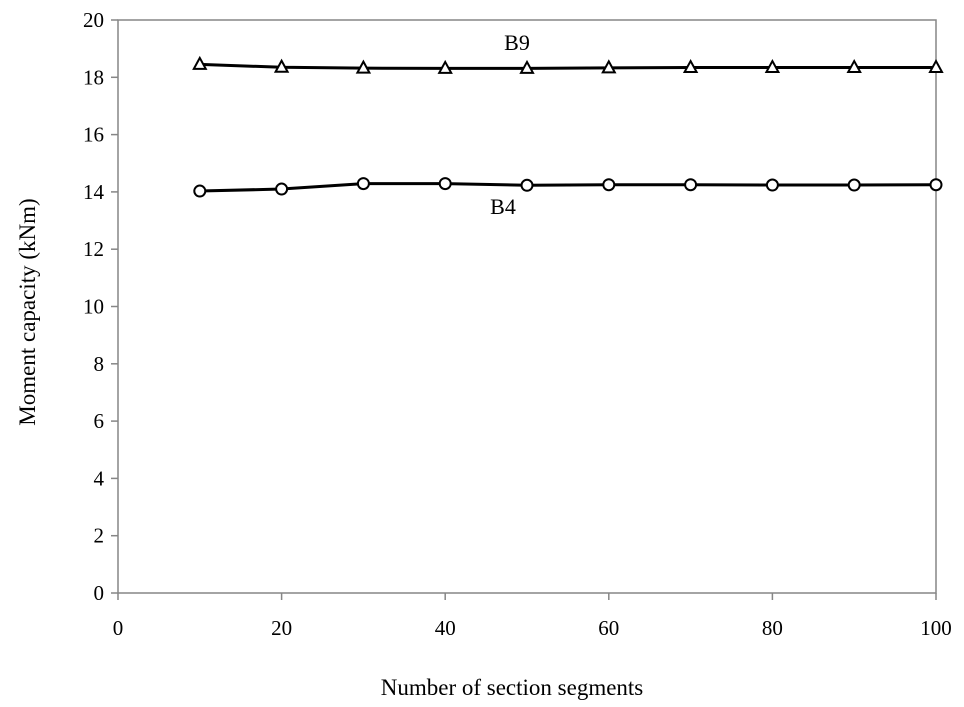 The height and width of the screenshot is (707, 964). What do you see at coordinates (118, 628) in the screenshot?
I see `x-tick-label: 0` at bounding box center [118, 628].